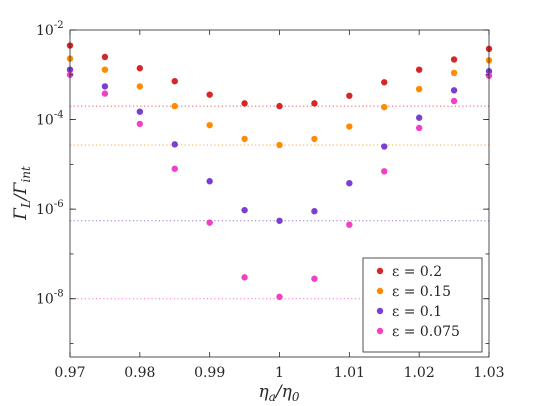 This screenshot has height=406, width=540. What do you see at coordinates (417, 312) in the screenshot?
I see `legend-label-eps-0.1: ε = 0.1` at bounding box center [417, 312].